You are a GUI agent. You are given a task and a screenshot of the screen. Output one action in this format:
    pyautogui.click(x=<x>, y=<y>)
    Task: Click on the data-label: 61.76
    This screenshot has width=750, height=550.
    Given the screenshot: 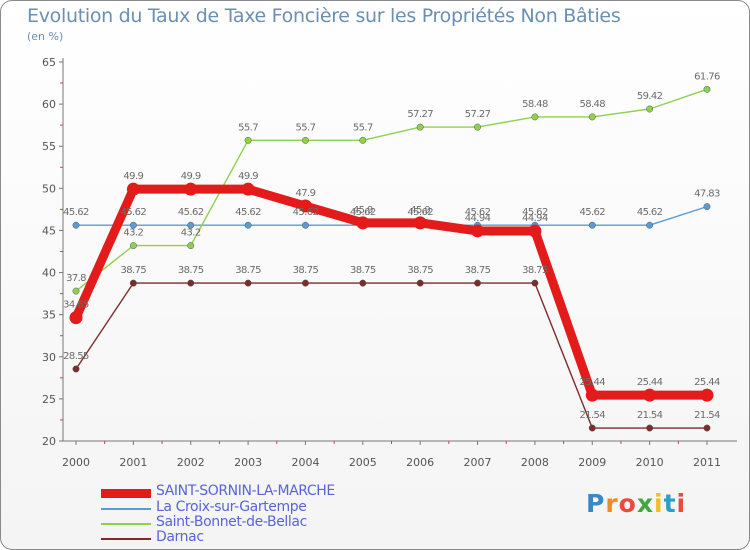 What is the action you would take?
    pyautogui.click(x=707, y=76)
    